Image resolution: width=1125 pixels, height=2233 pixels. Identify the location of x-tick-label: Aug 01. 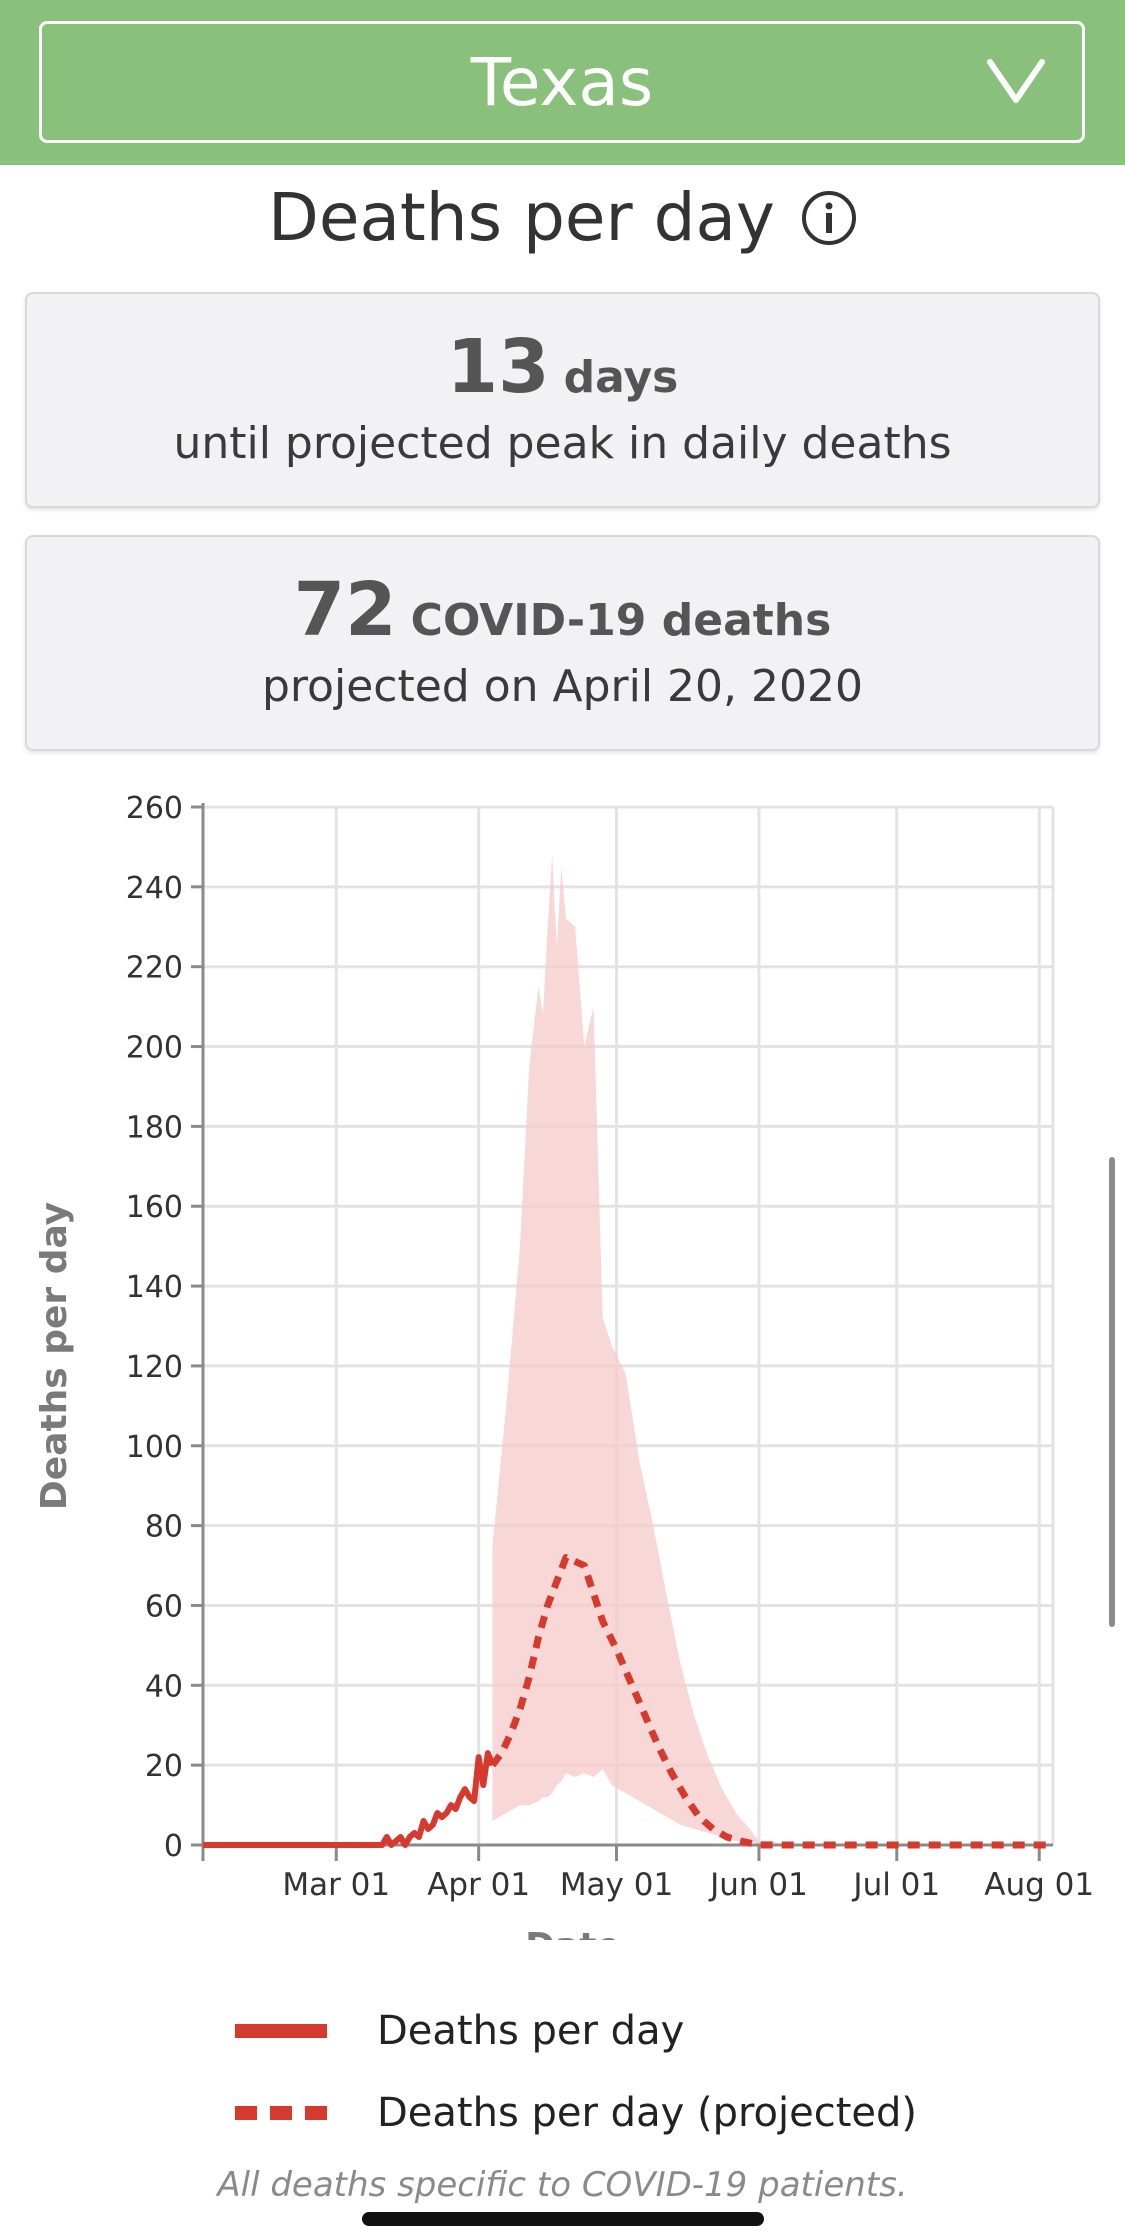
(1039, 1885).